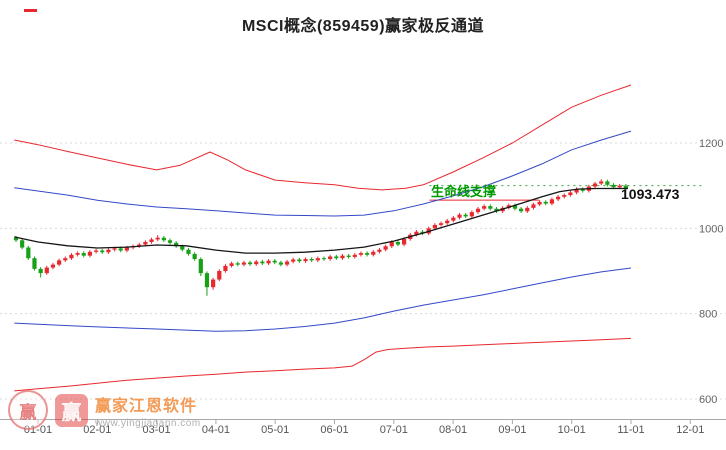 The image size is (726, 450). Describe the element at coordinates (334, 430) in the screenshot. I see `svg-text: 06-01` at that location.